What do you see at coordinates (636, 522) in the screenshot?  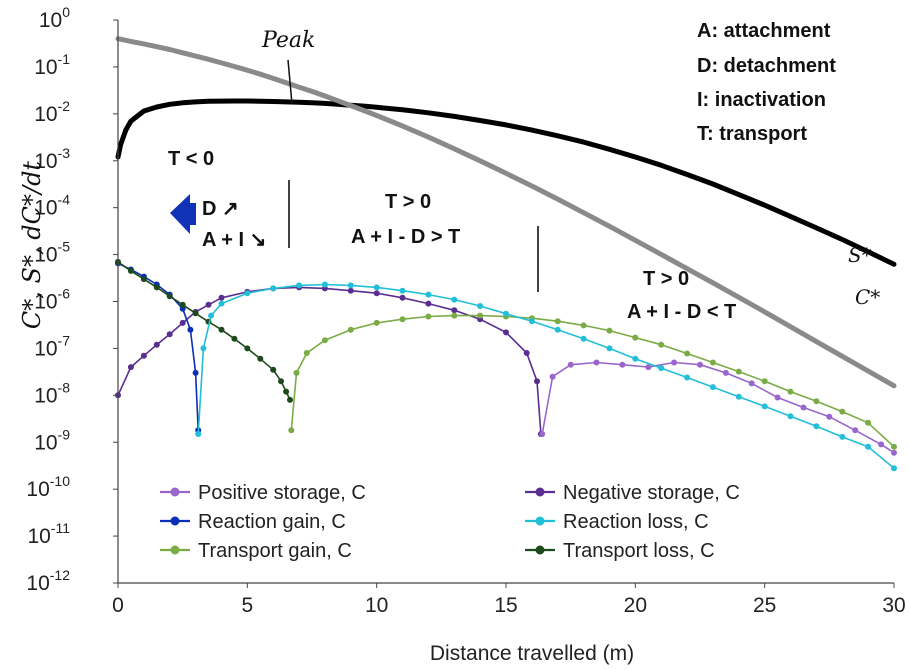 I see `legend-label: Reaction loss, C` at bounding box center [636, 522].